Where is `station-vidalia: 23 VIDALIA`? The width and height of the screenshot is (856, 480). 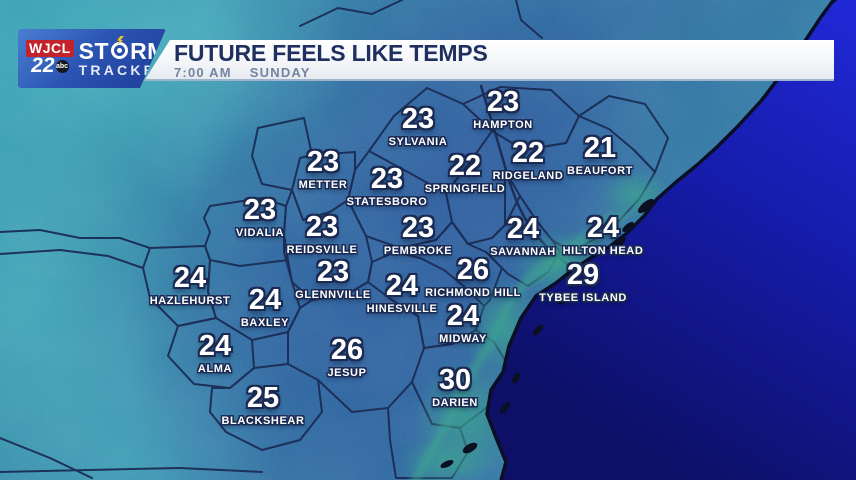 station-vidalia: 23 VIDALIA is located at coordinates (260, 217).